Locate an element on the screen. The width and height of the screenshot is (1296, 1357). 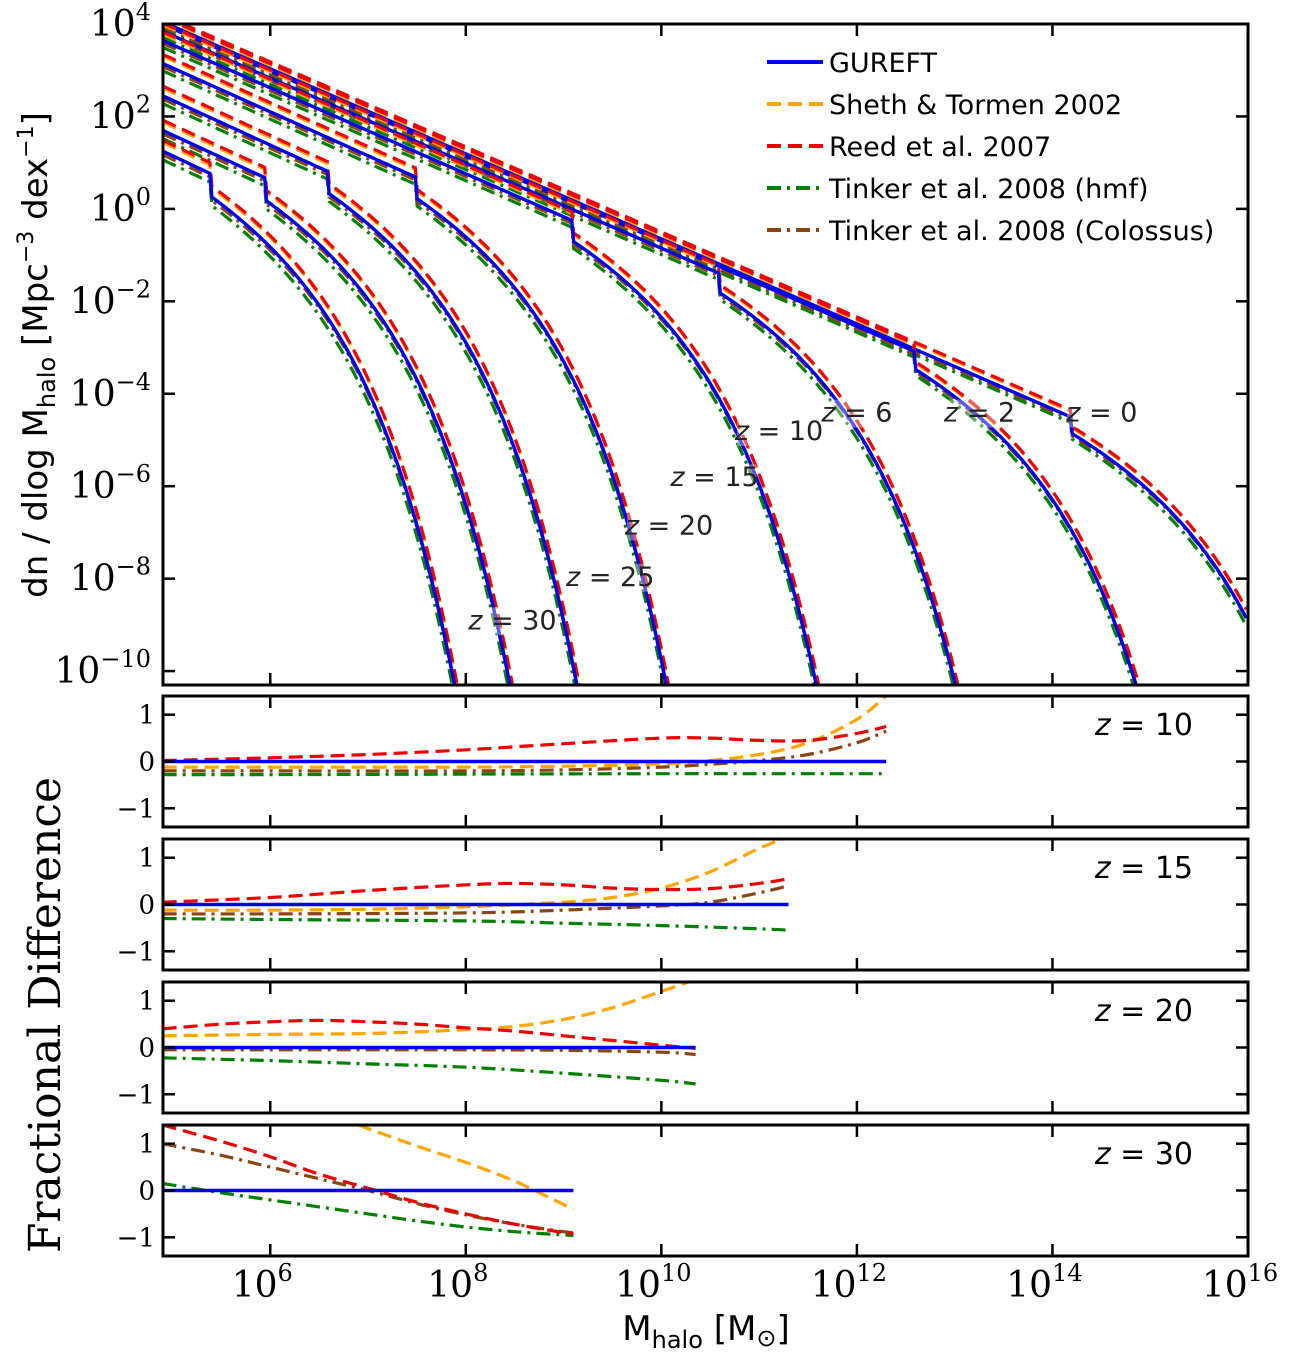
y-tick-label: 10⁻¹⁰ is located at coordinates (103, 668).